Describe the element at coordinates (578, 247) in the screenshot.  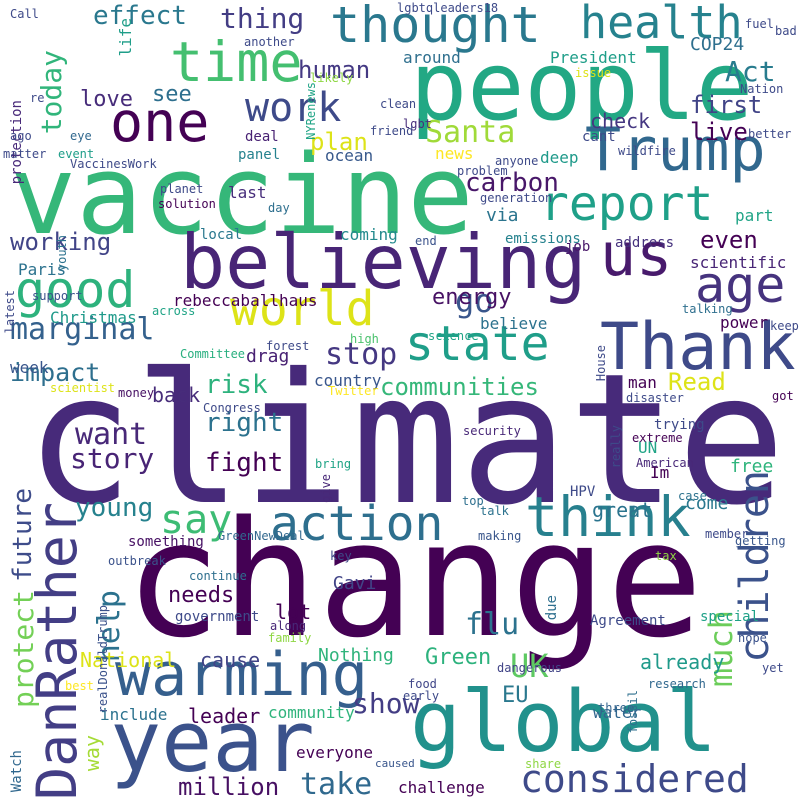
I see `cloud-word: job` at that location.